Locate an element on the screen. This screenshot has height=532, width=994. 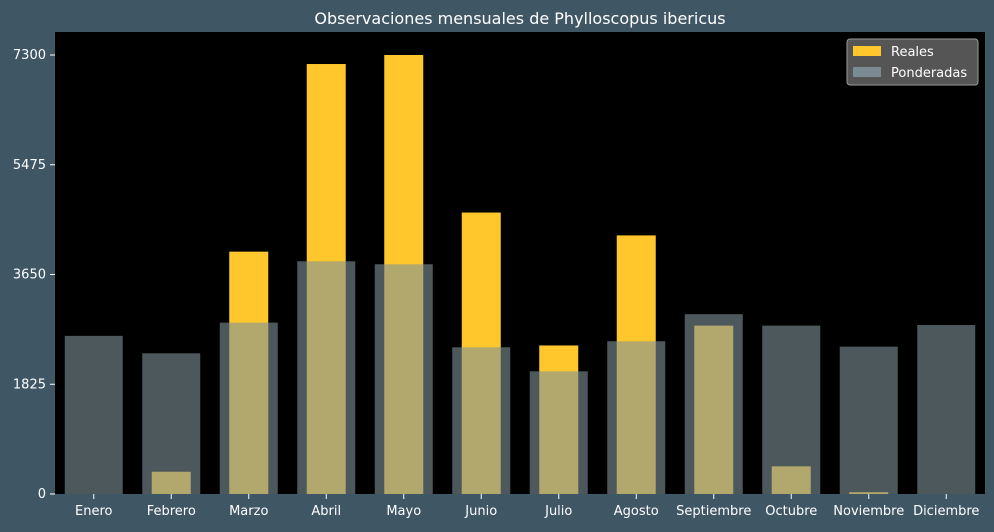
x-tick-label: Septiembre is located at coordinates (713, 511).